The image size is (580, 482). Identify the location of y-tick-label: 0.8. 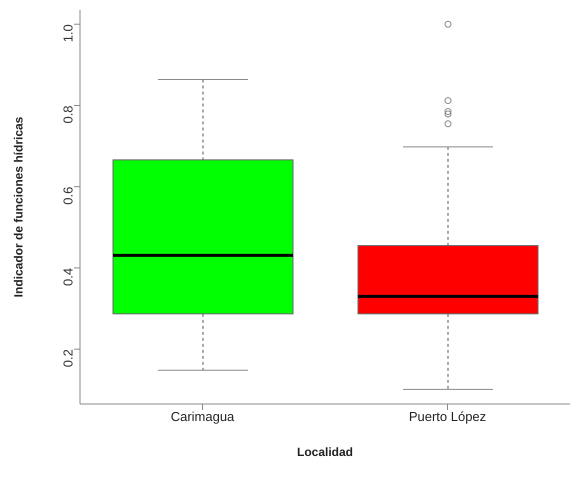
(68, 114).